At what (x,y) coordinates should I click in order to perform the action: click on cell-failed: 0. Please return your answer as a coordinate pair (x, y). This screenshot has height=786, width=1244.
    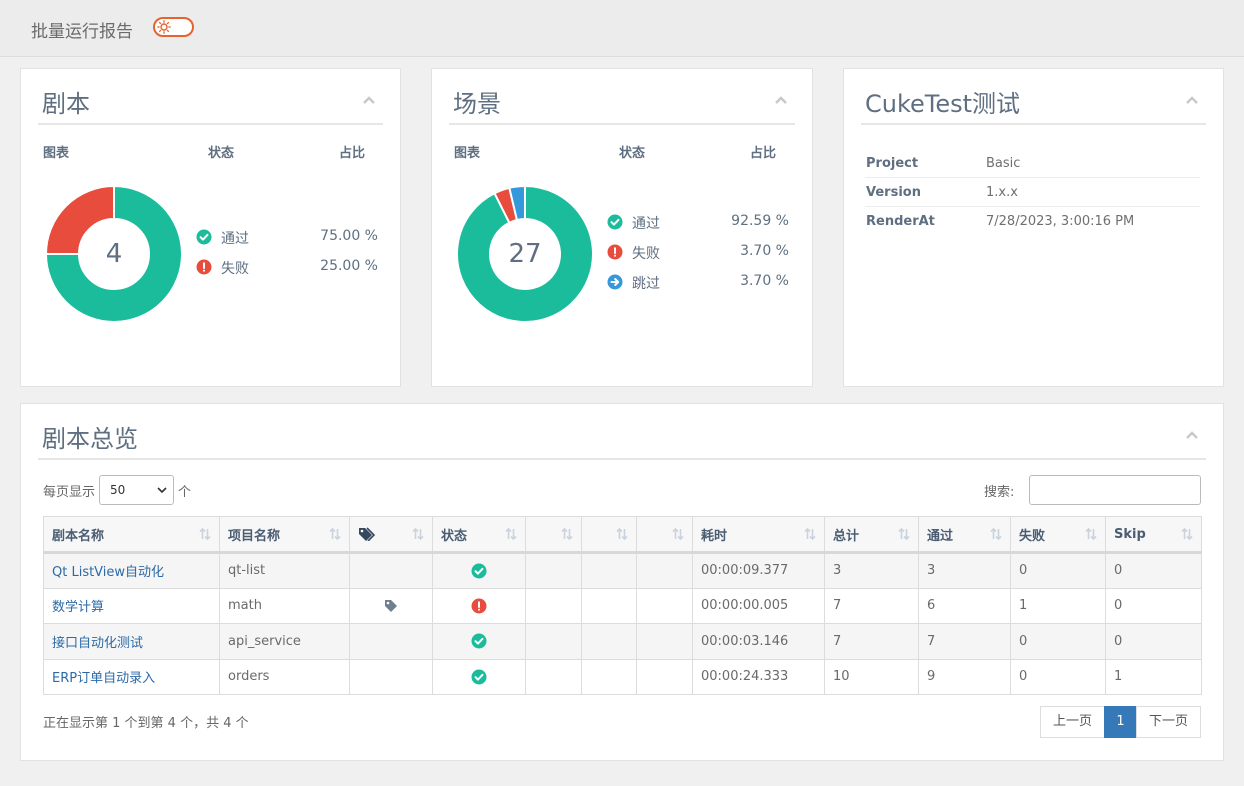
    Looking at the image, I should click on (1058, 641).